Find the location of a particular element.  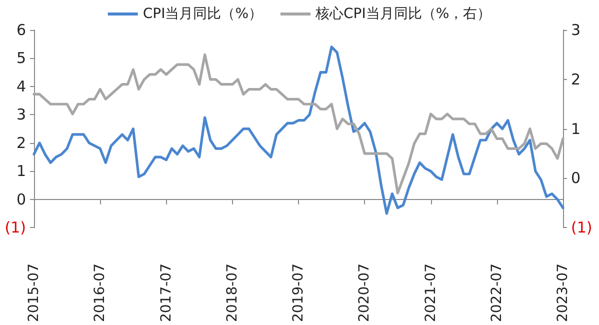

x-tick-label: 2015-07 is located at coordinates (34, 293).